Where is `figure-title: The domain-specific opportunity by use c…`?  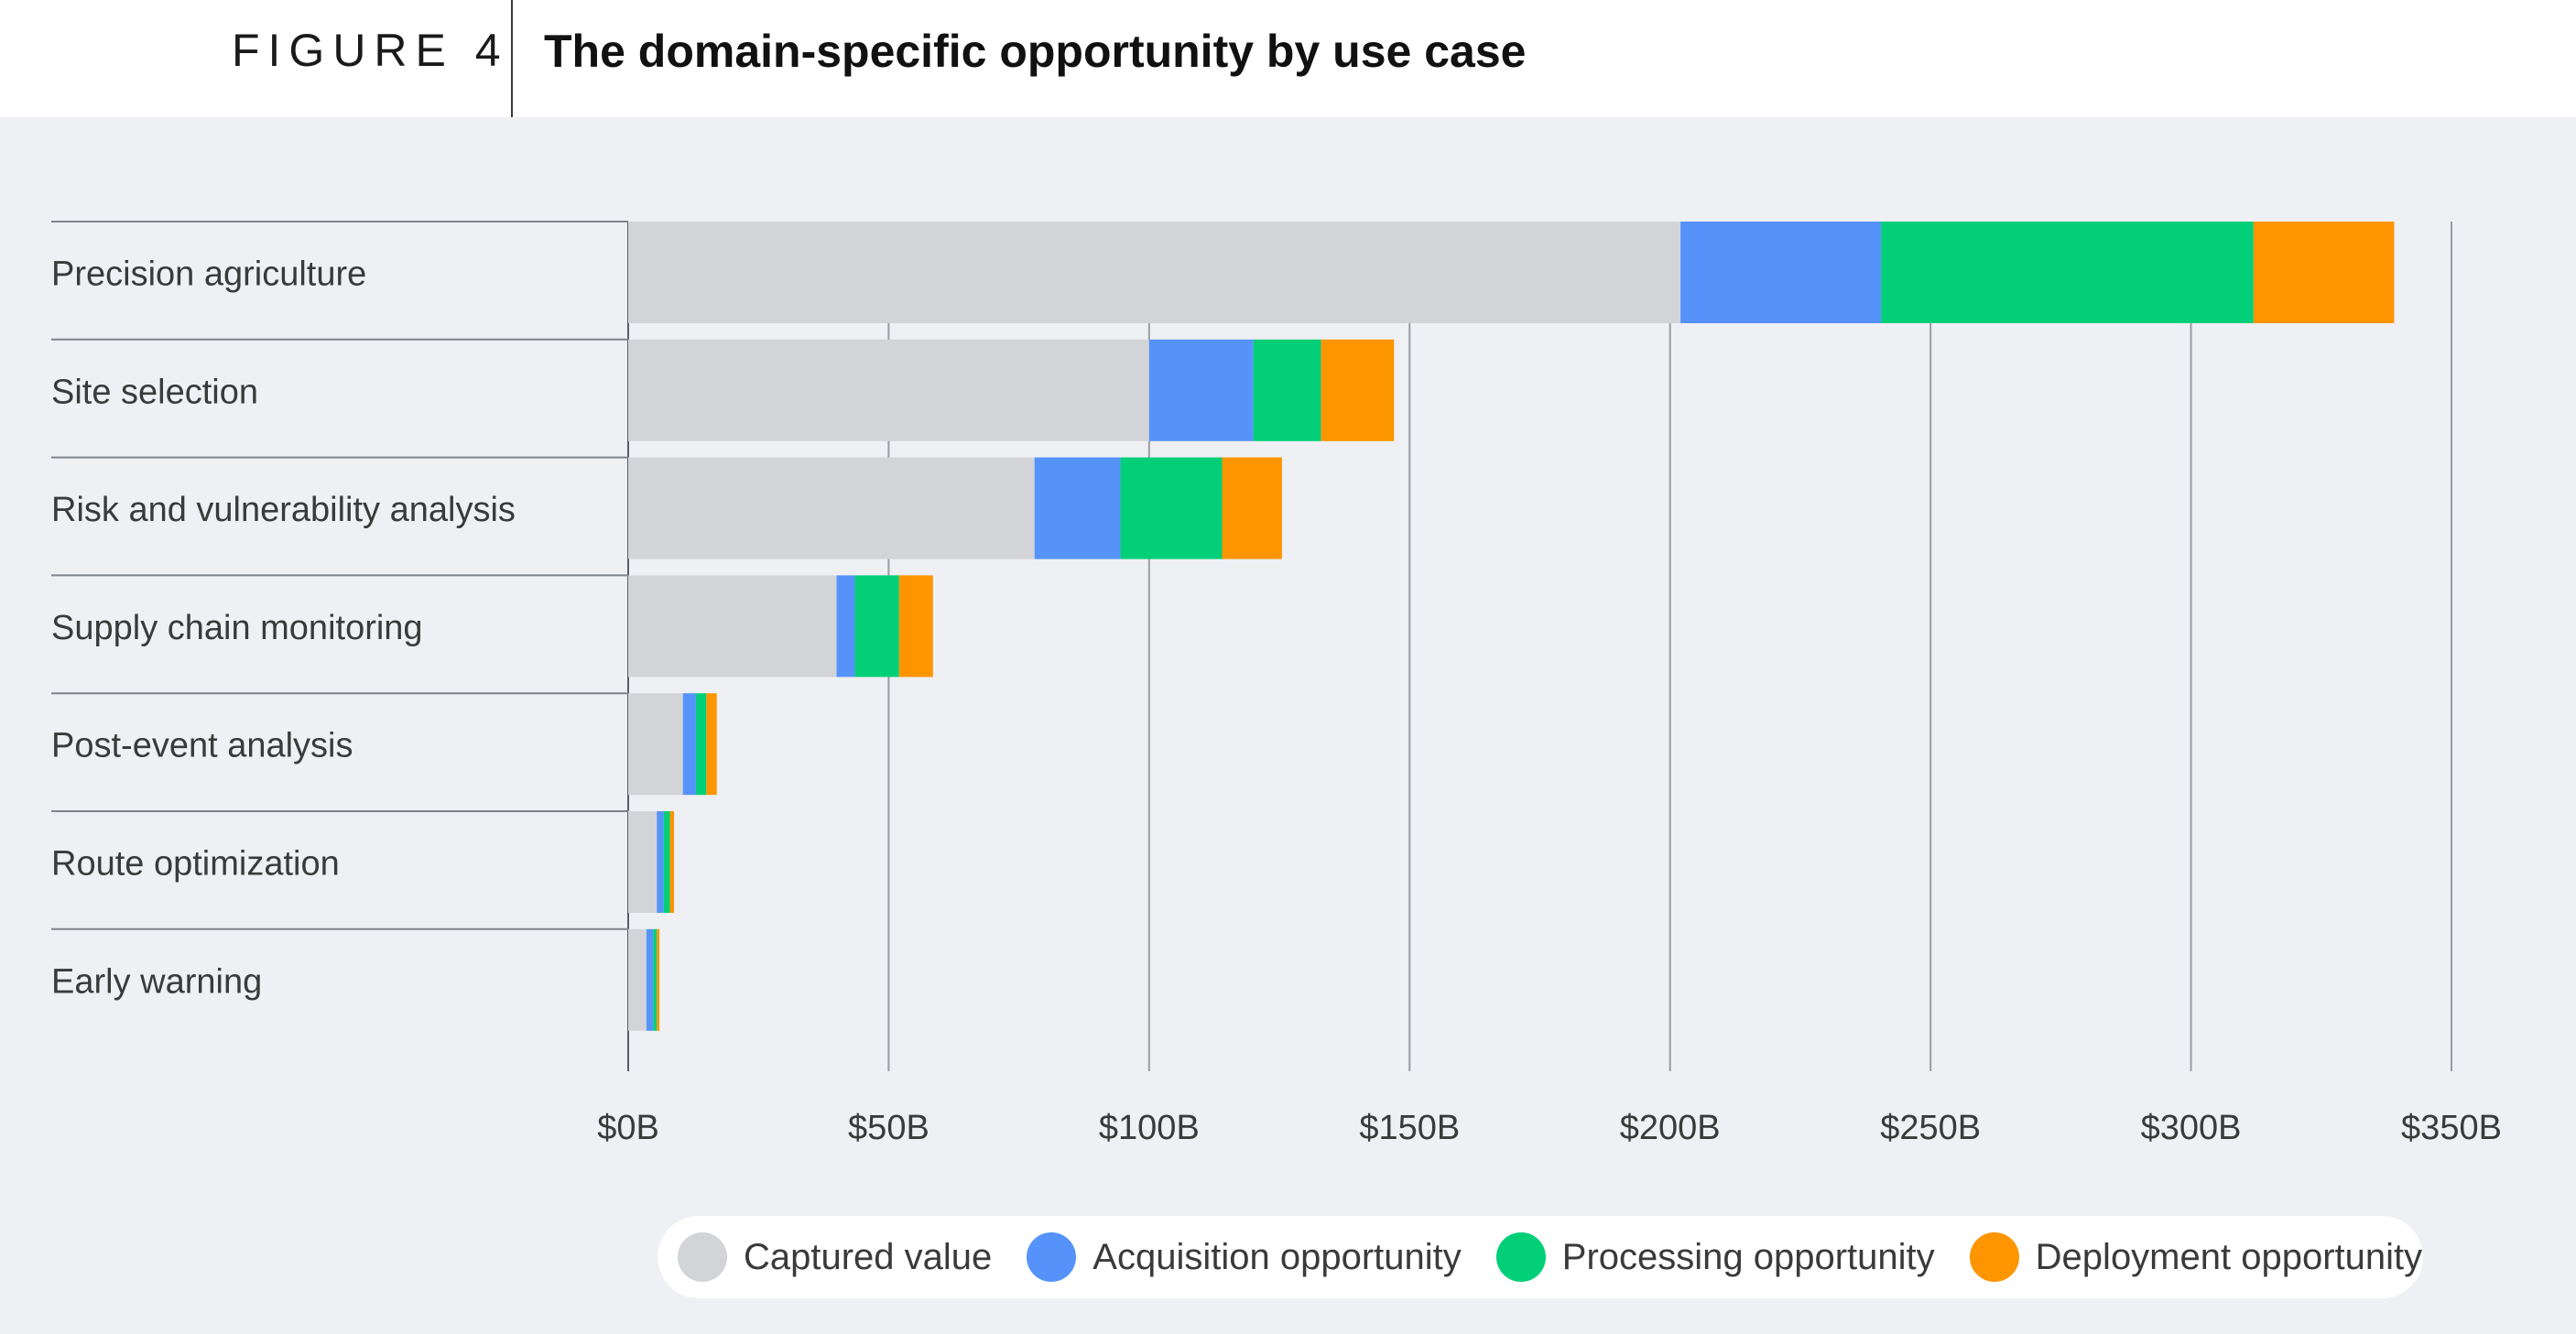 figure-title: The domain-specific opportunity by use c… is located at coordinates (1035, 51).